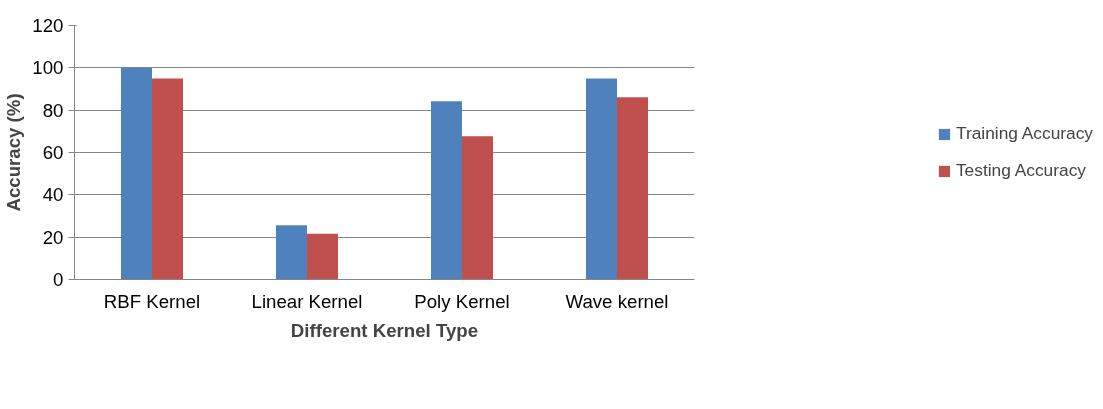 The height and width of the screenshot is (409, 1103). What do you see at coordinates (1020, 170) in the screenshot?
I see `legend-label: Testing Accuracy` at bounding box center [1020, 170].